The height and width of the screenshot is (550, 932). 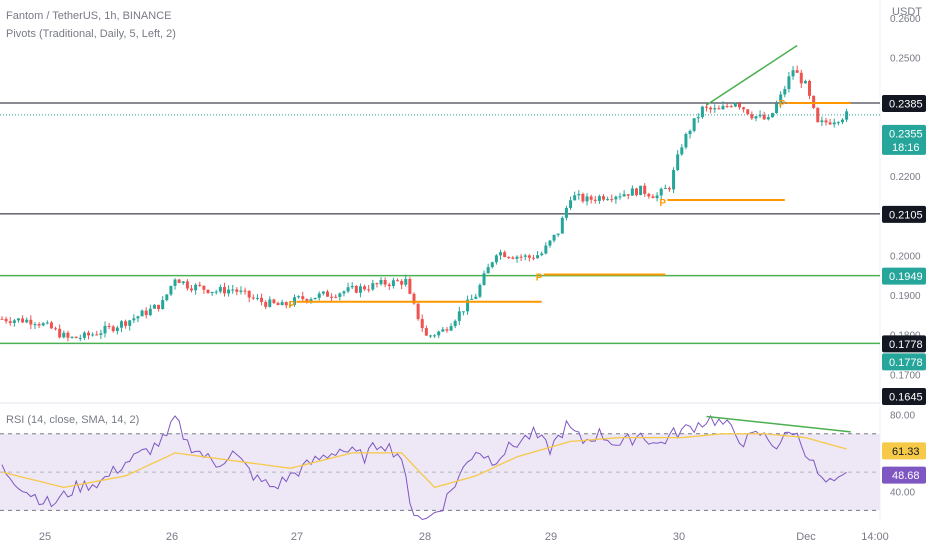 What do you see at coordinates (89, 16) in the screenshot?
I see `chart-symbol-title: Fantom / TetherUS, 1h, BINANCE` at bounding box center [89, 16].